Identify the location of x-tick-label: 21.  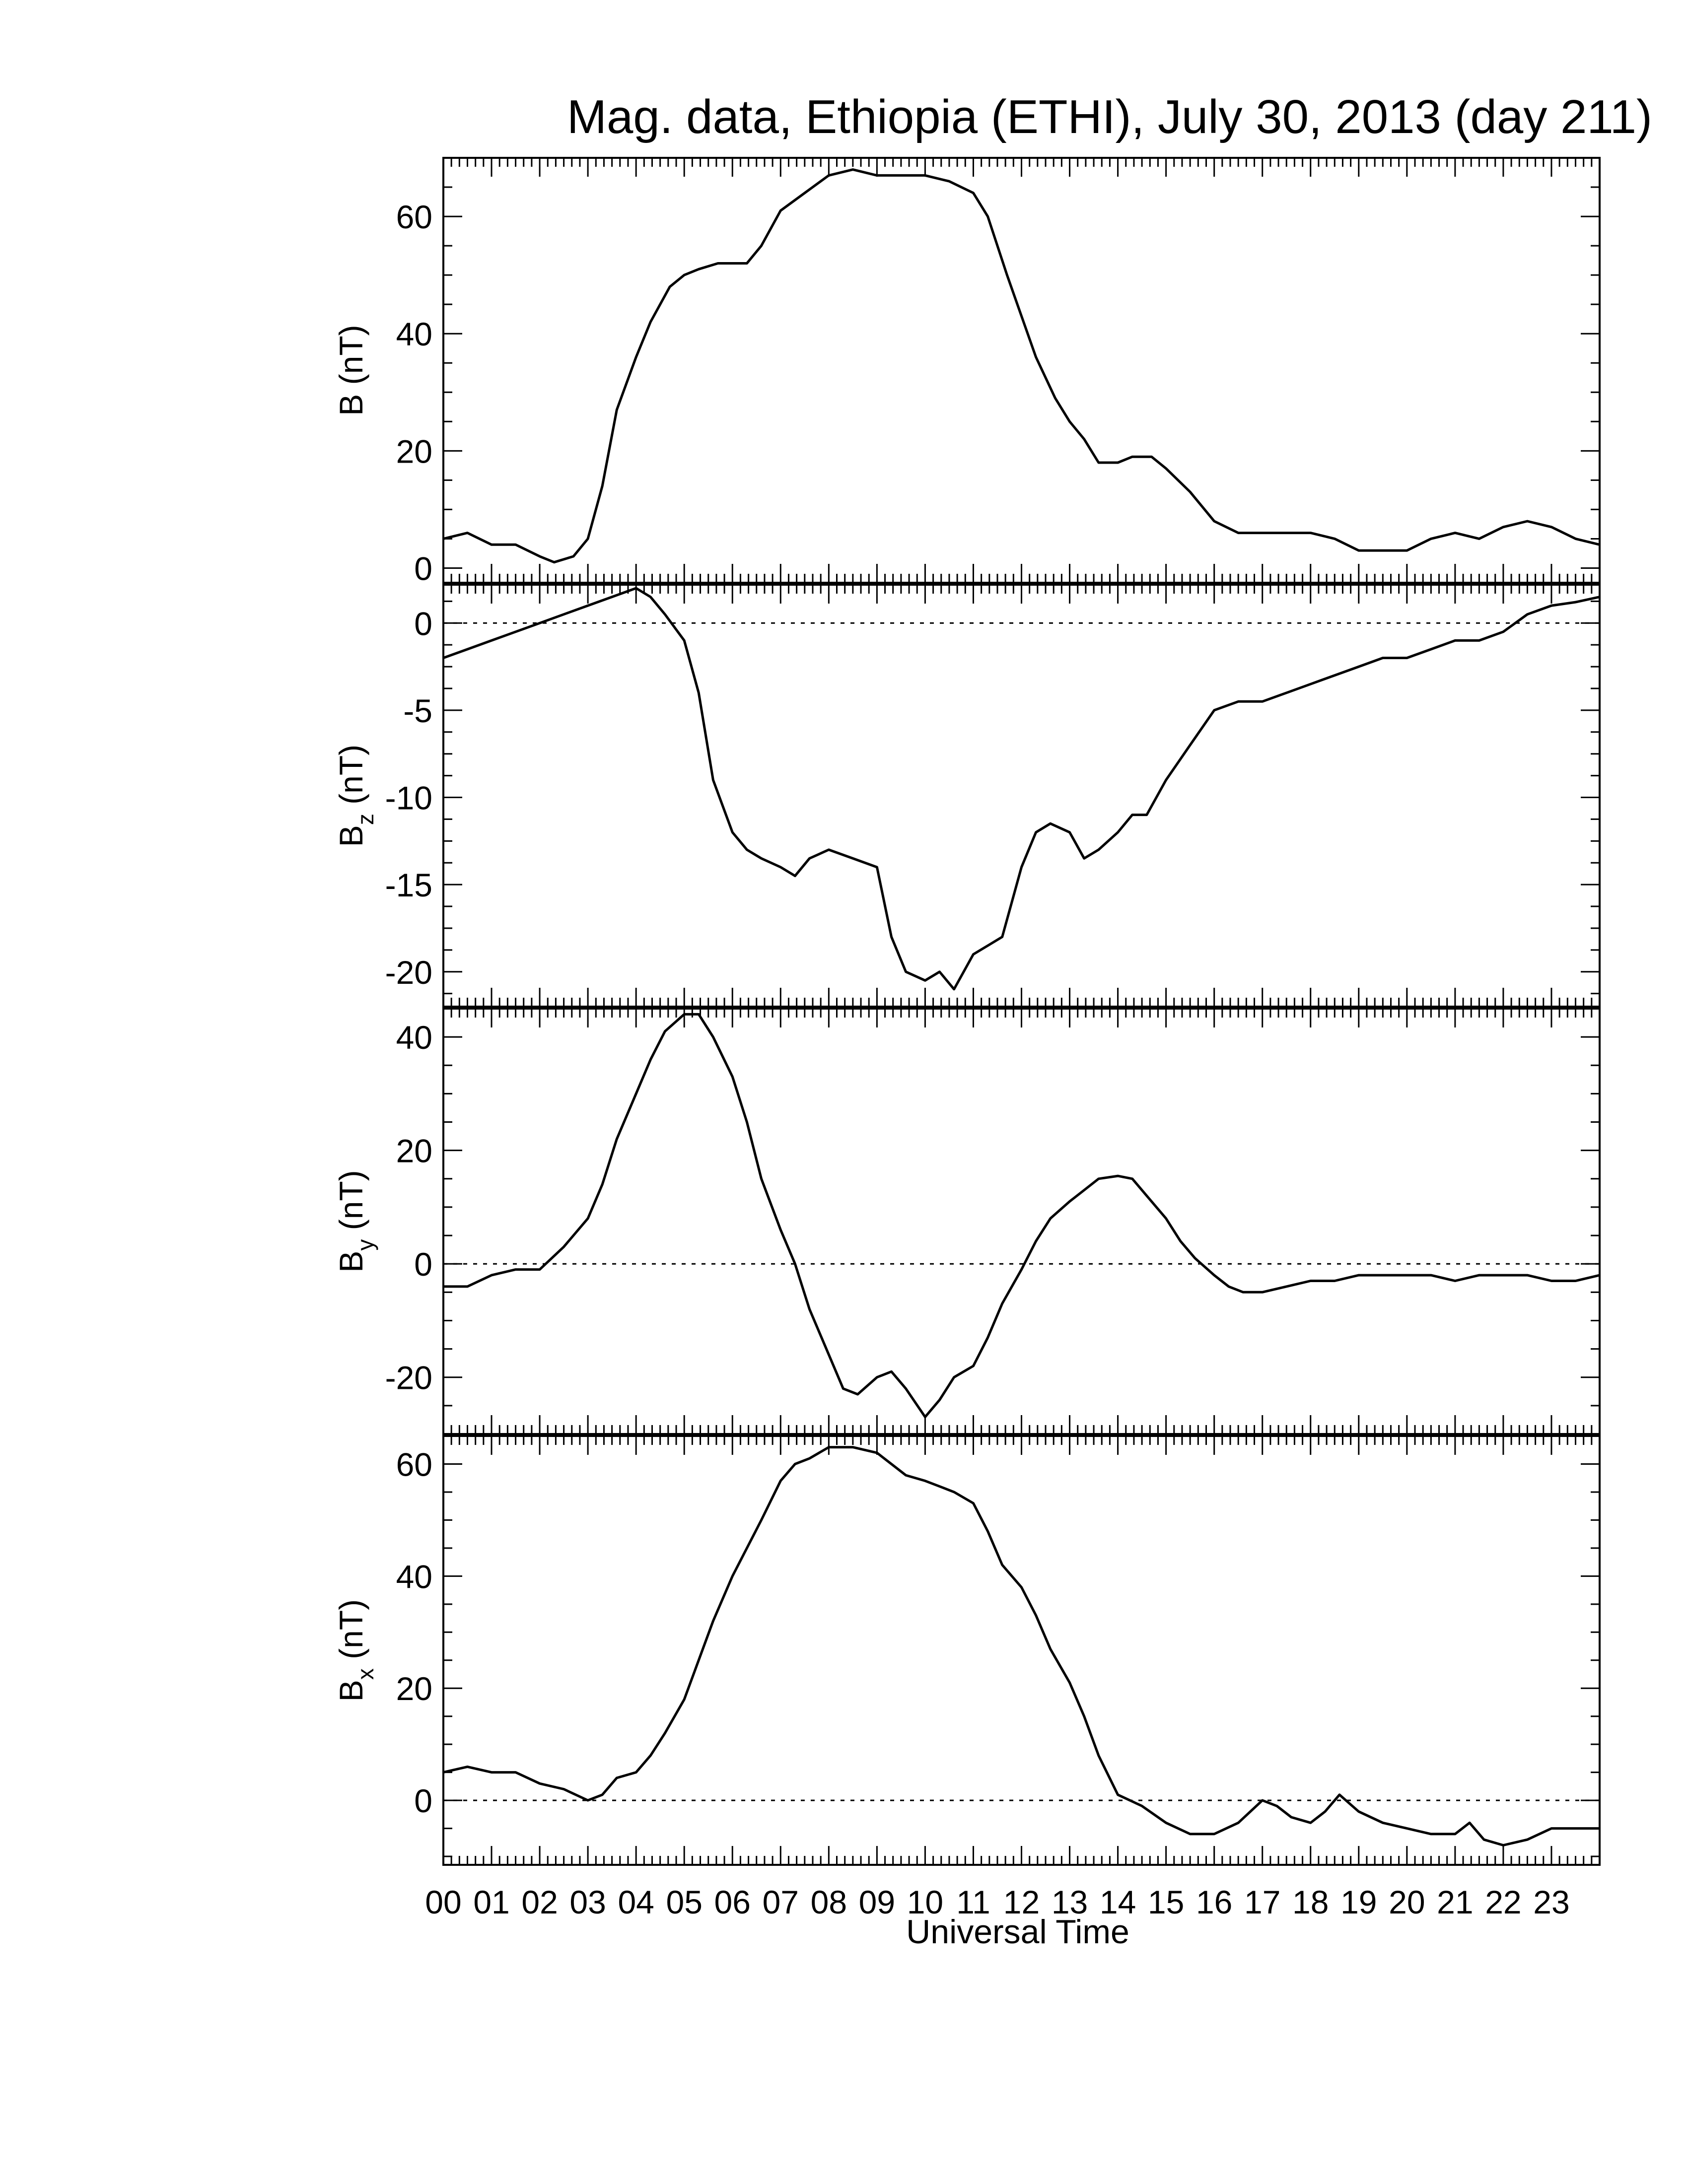
(1455, 1902).